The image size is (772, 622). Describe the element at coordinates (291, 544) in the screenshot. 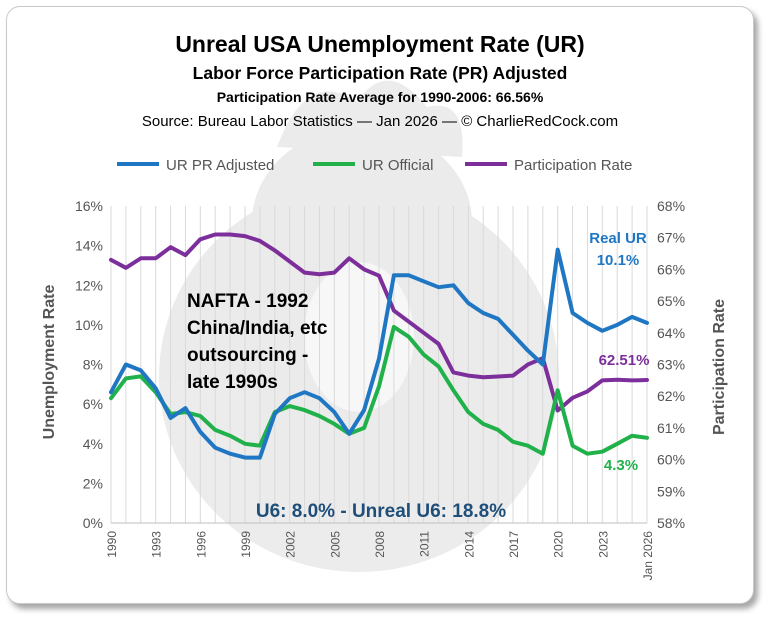

I see `x-tick-label: 2002` at that location.